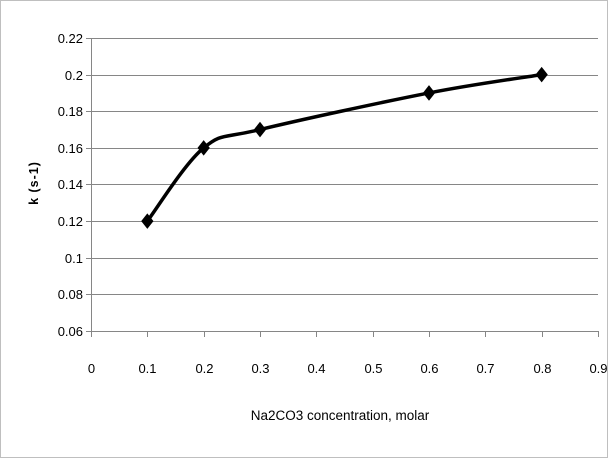  Describe the element at coordinates (485, 368) in the screenshot. I see `x-tick-label: 0.7` at that location.